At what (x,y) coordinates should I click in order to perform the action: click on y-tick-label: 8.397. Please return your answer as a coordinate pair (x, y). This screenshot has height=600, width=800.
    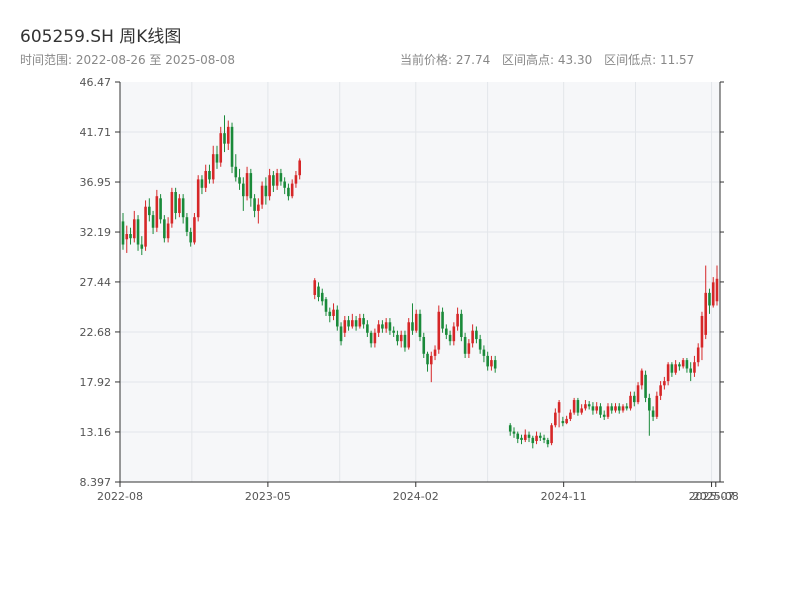
    Looking at the image, I should click on (96, 482).